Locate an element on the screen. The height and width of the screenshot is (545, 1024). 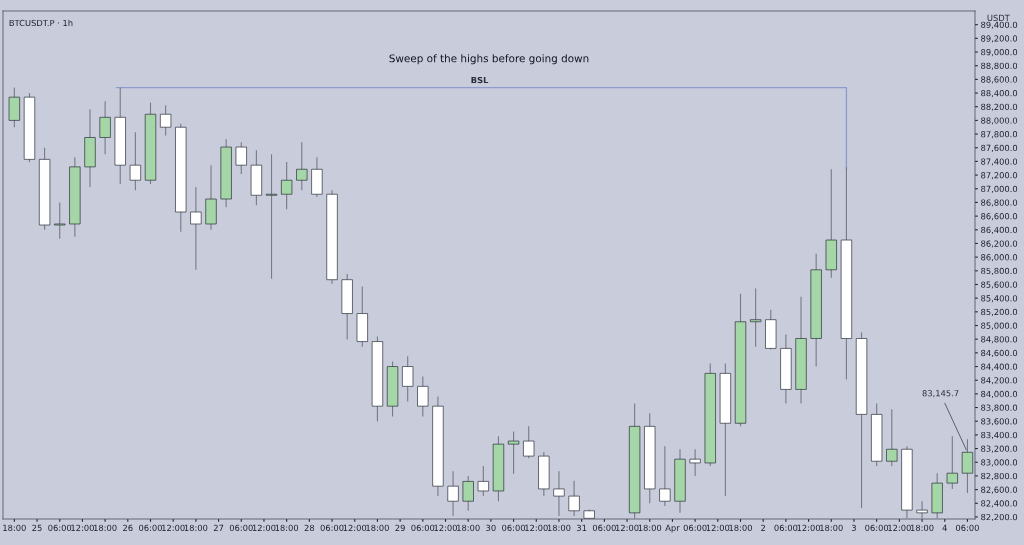
y-tick-label: 88,800.0 is located at coordinates (999, 66).